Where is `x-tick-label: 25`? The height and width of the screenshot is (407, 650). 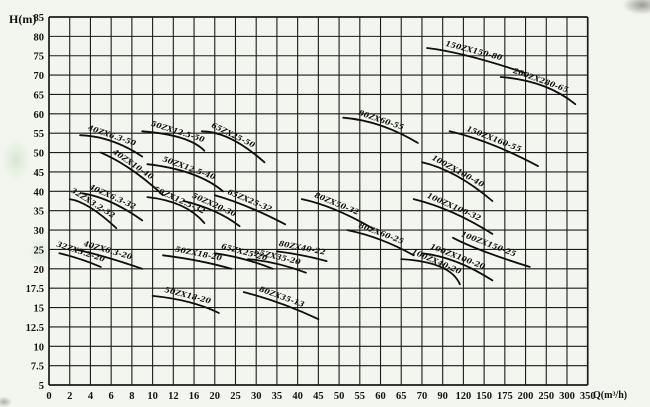
x-tick-label: 25 is located at coordinates (235, 396).